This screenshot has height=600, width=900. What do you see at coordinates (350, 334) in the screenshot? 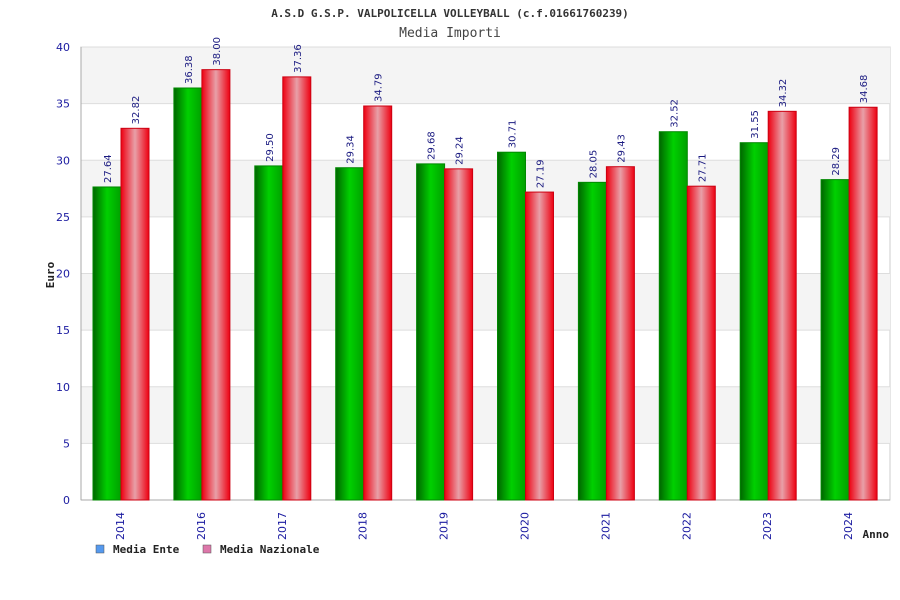
I see `bar-media-ente-2018` at bounding box center [350, 334].